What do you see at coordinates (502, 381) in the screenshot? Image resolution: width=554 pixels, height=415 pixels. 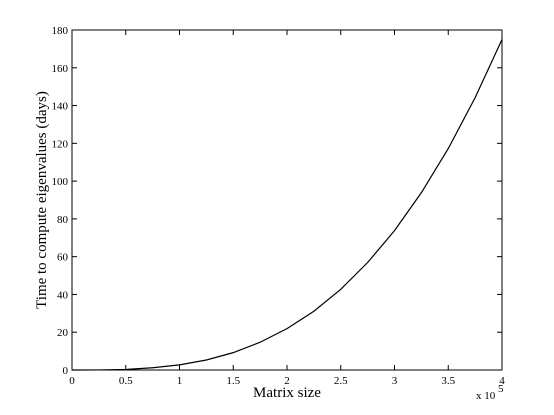 I see `x-tick-label: 4` at bounding box center [502, 381].